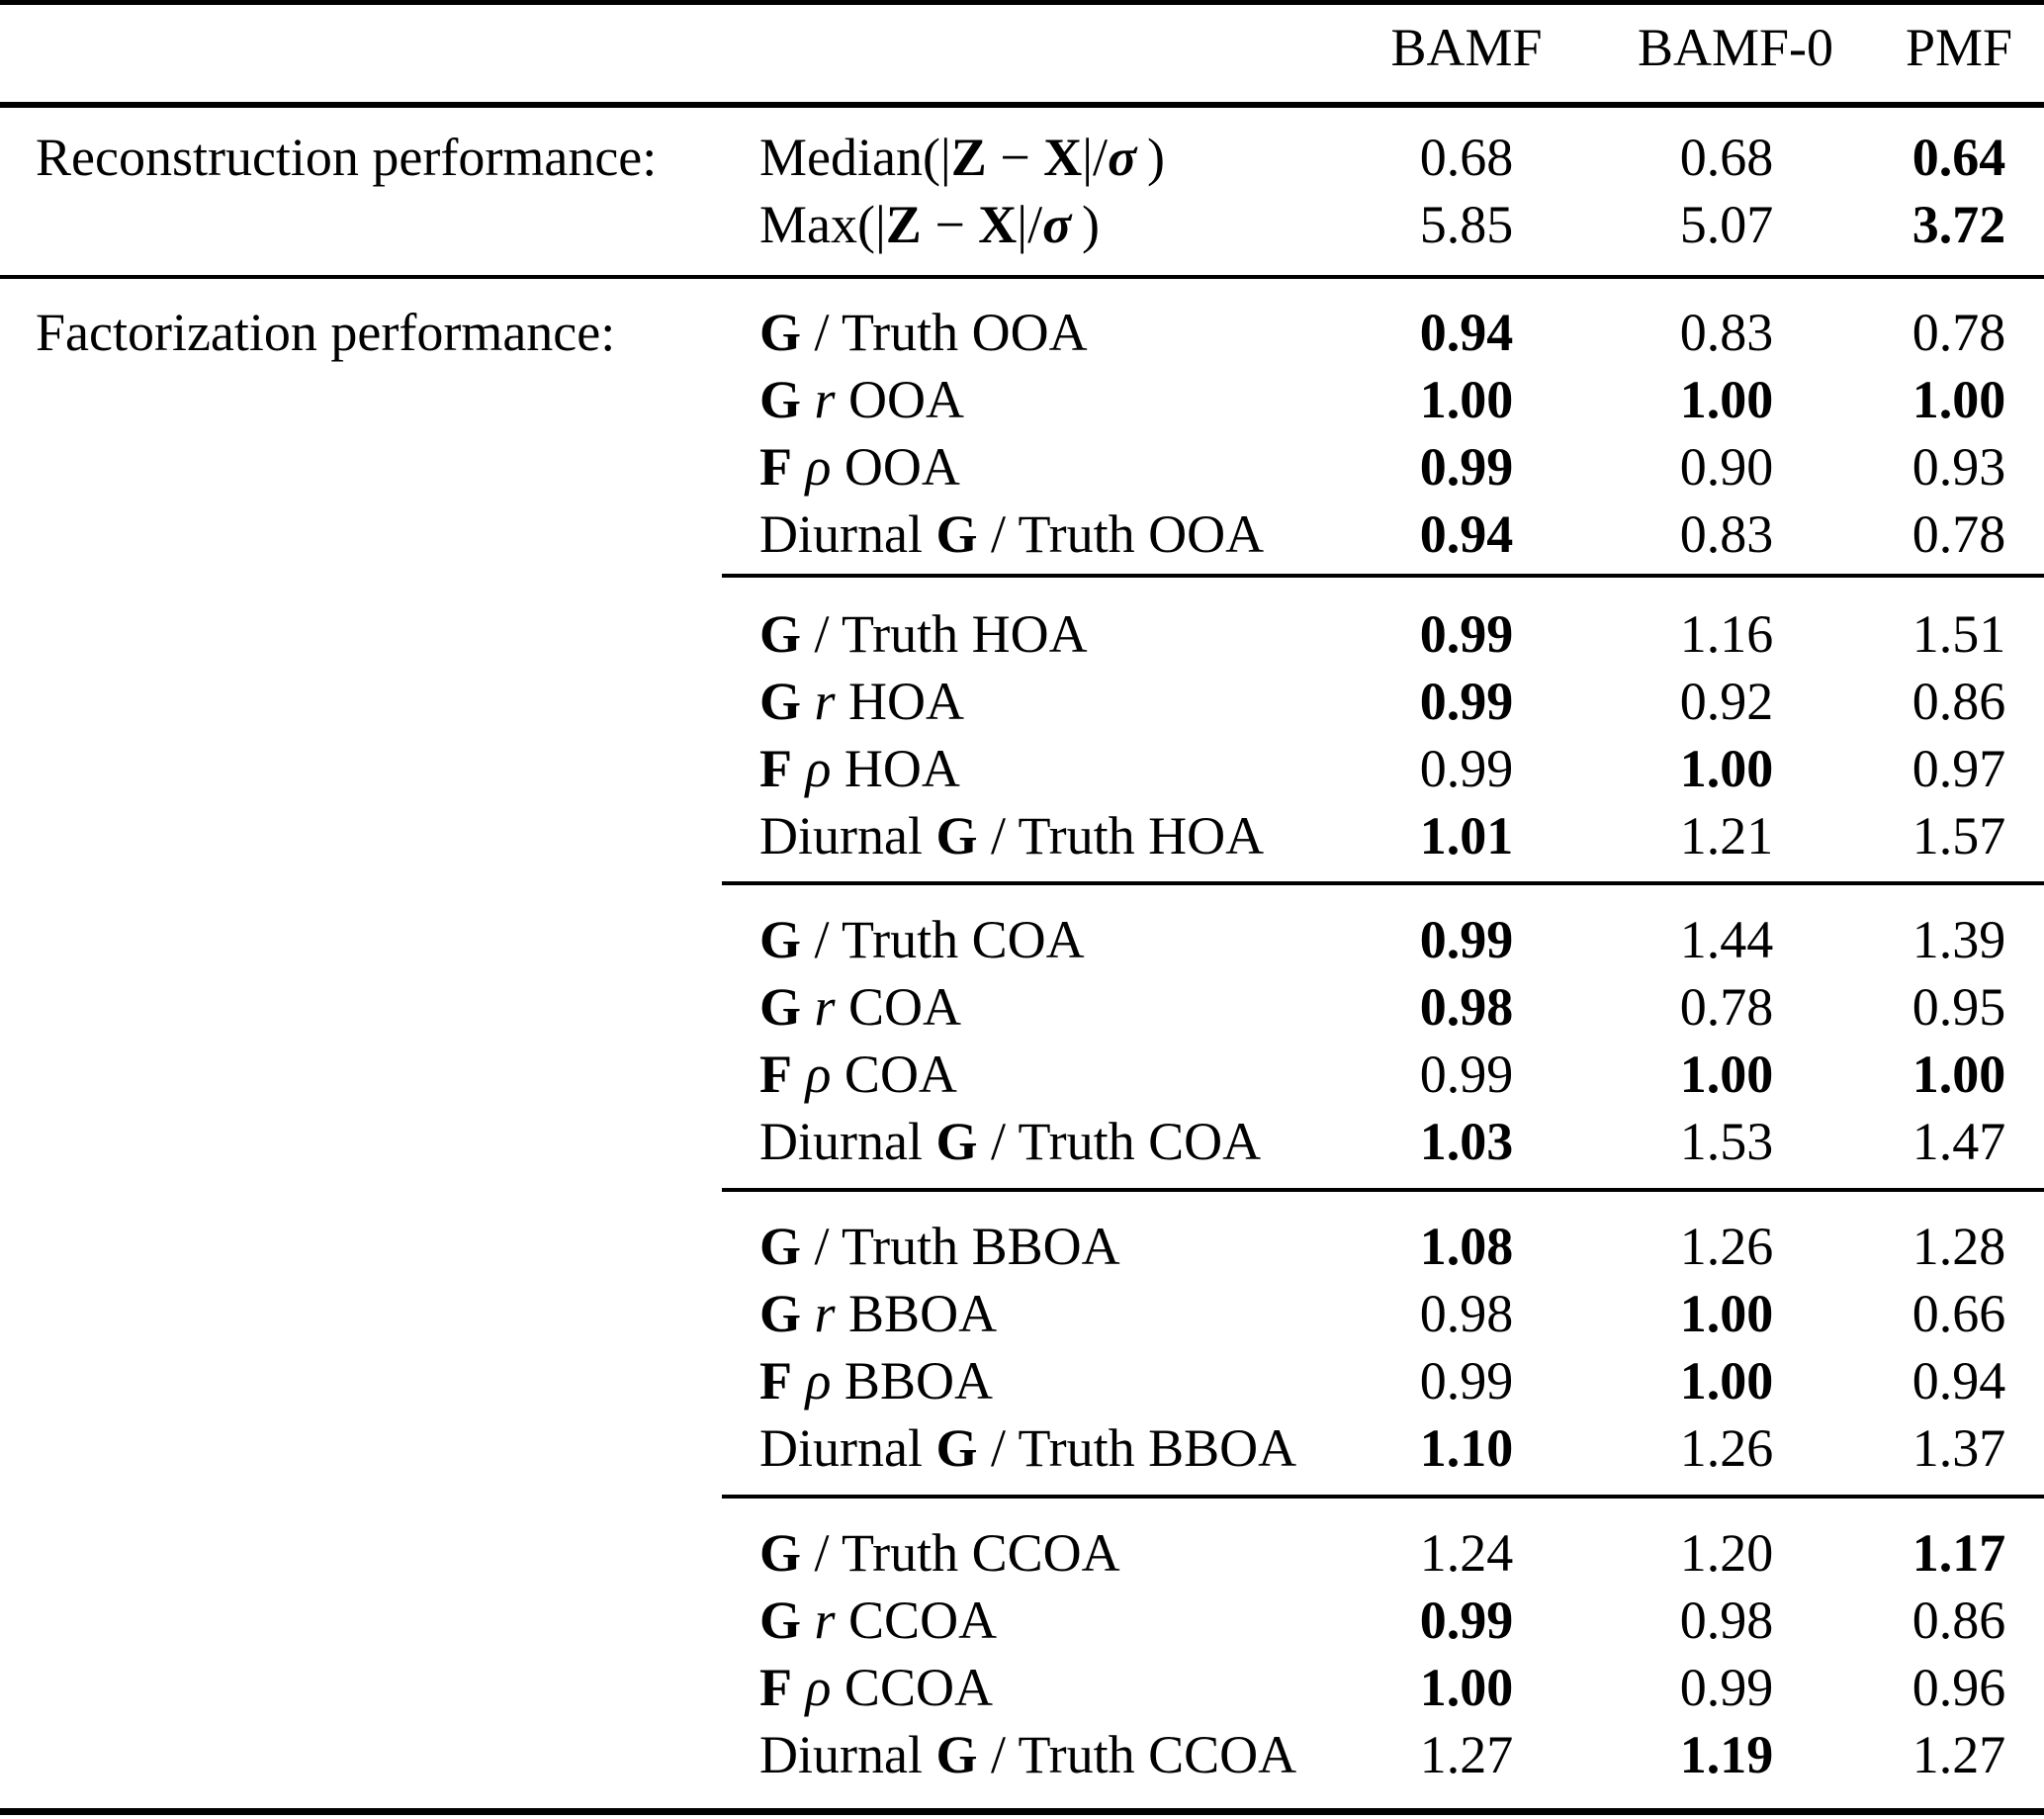  I want to click on value-cell: 0.66, so click(1958, 1313).